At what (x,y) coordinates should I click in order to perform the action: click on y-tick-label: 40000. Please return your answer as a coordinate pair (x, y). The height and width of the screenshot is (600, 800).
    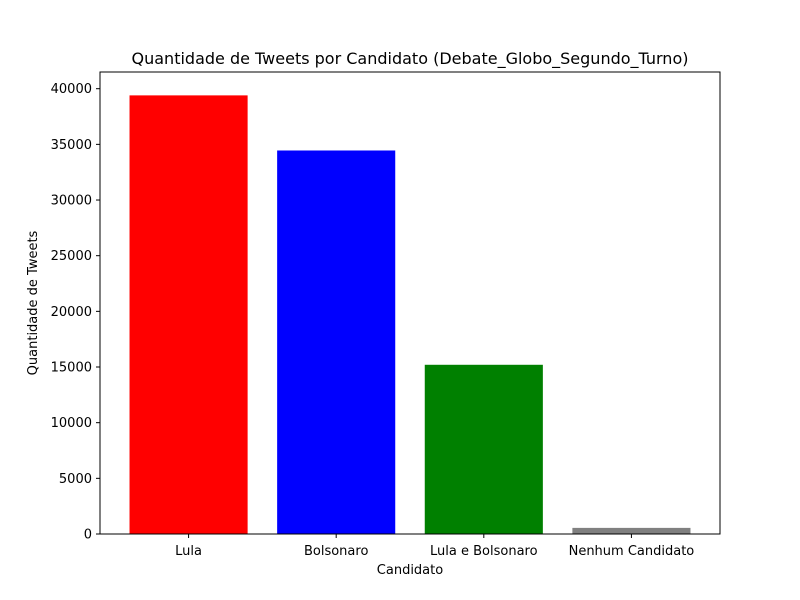
    Looking at the image, I should click on (71, 89).